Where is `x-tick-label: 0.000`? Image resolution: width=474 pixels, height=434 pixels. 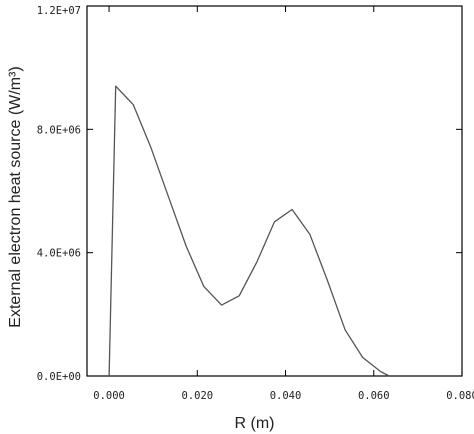 x-tick-label: 0.000 is located at coordinates (109, 396).